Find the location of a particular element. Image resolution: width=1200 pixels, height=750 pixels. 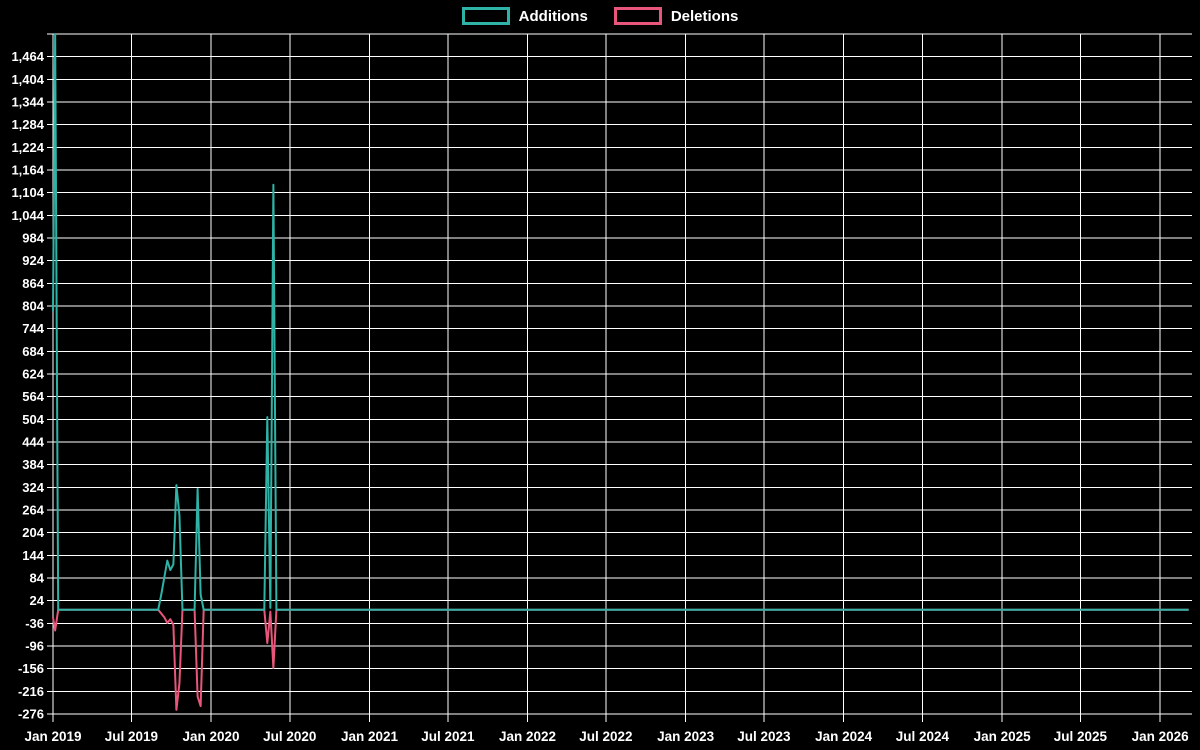

x-tick-label: Jul 2023 is located at coordinates (764, 736).